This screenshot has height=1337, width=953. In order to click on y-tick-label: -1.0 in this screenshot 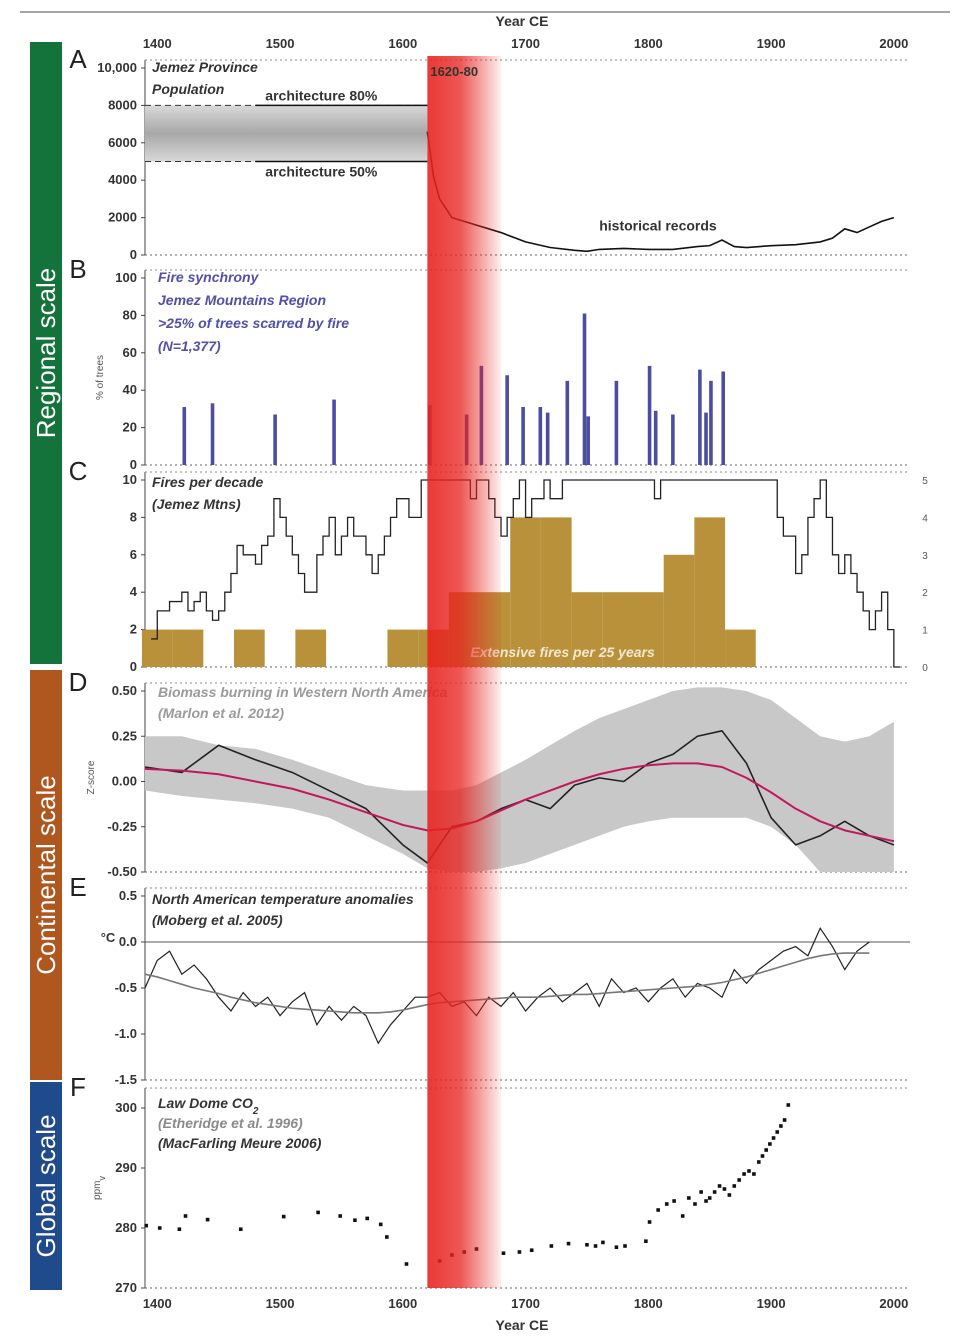, I will do `click(126, 1033)`.